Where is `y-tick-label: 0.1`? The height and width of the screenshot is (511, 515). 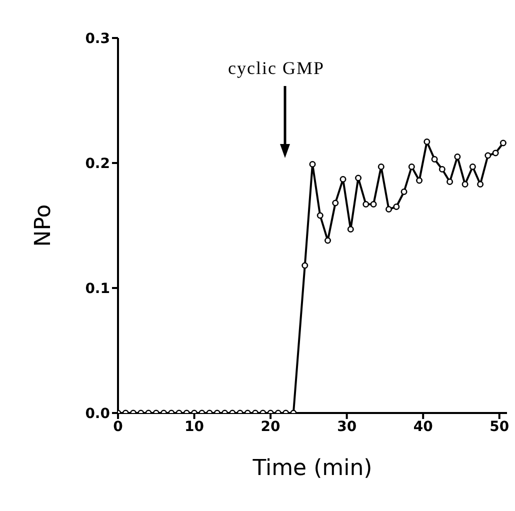 y-tick-label: 0.1 is located at coordinates (97, 288).